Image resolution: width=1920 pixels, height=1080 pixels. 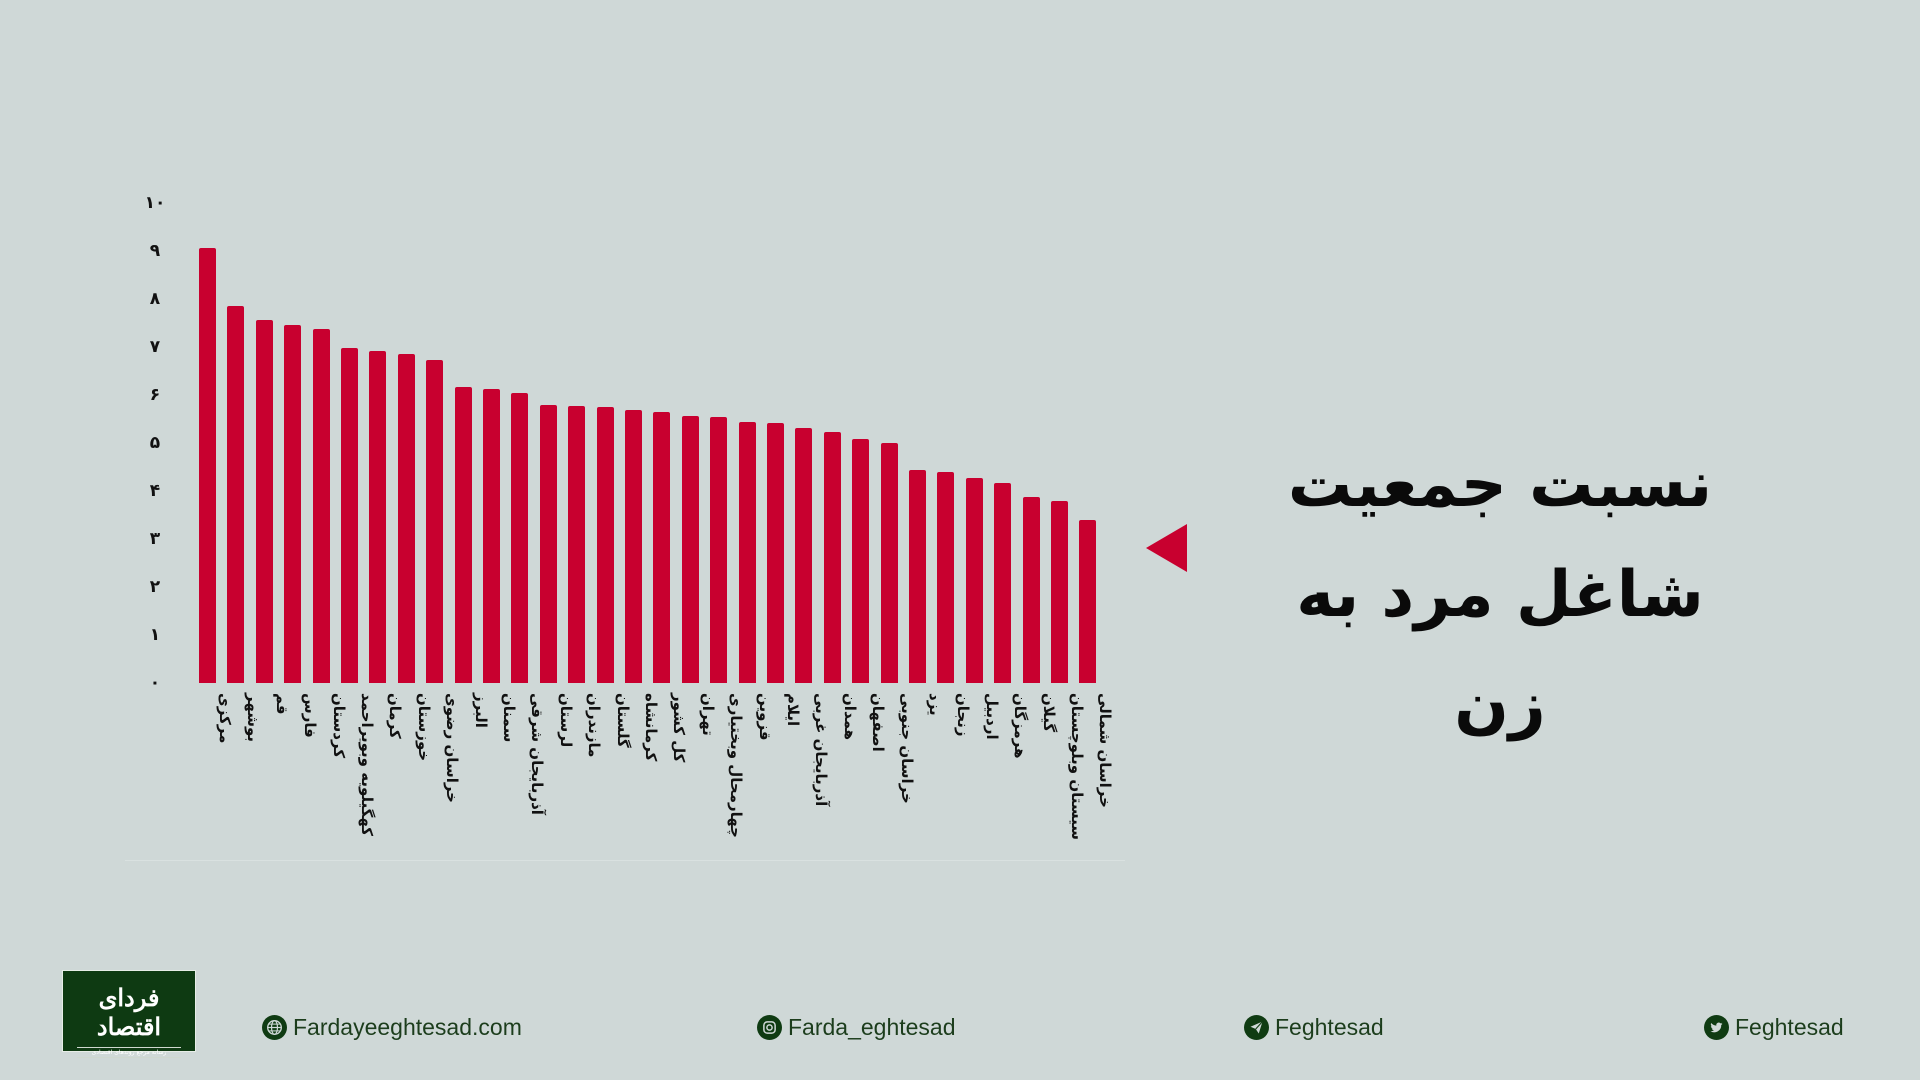 I want to click on twitter-link: Feghtesad, so click(x=1774, y=1027).